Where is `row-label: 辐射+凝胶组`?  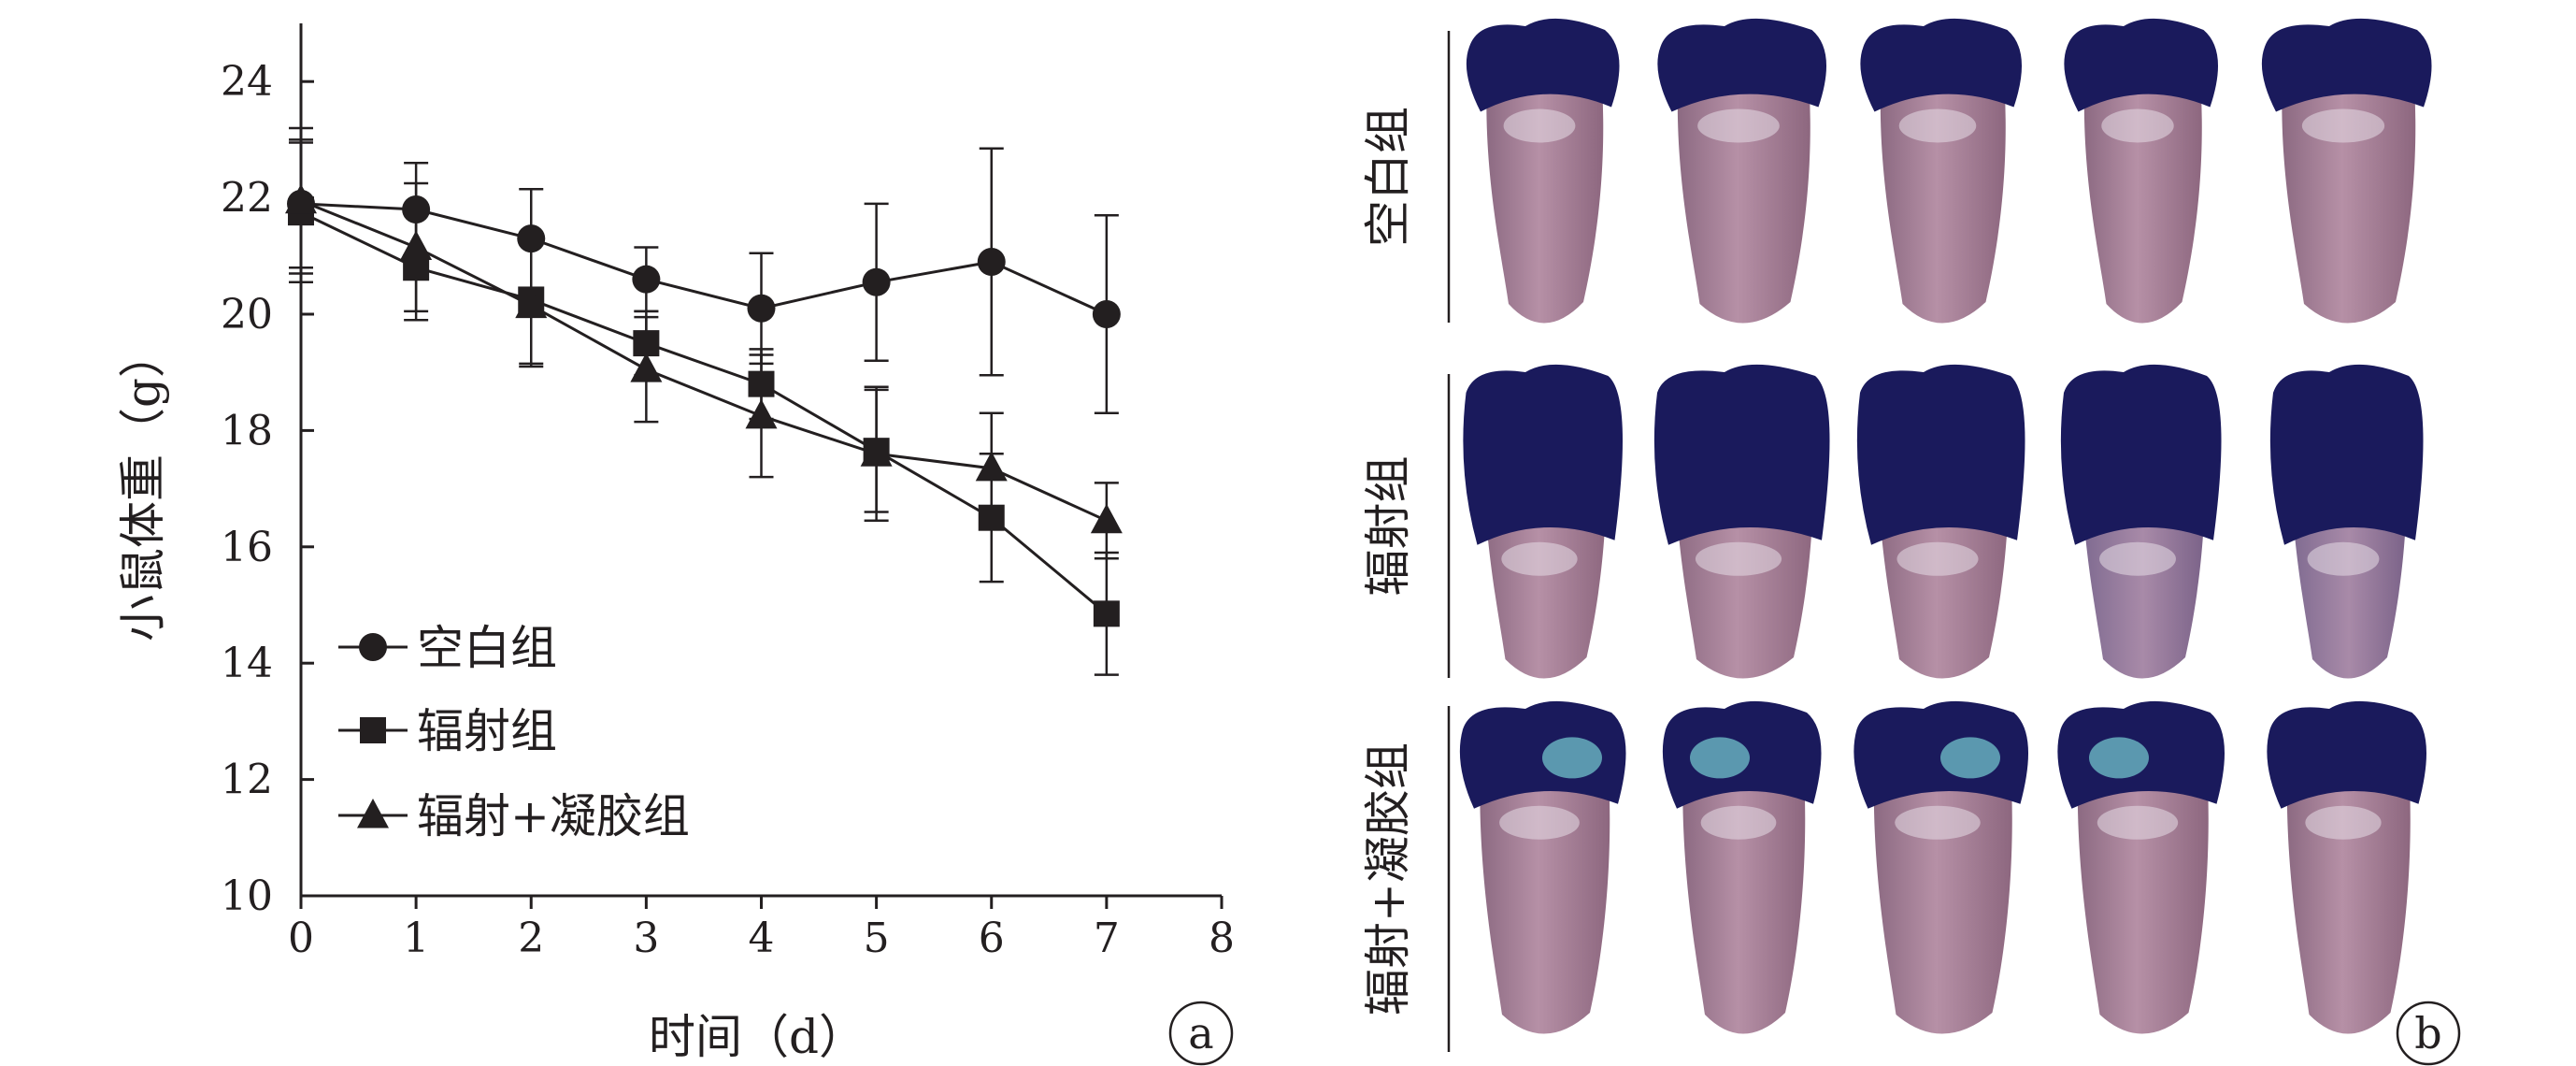
row-label: 辐射+凝胶组 is located at coordinates (1388, 879).